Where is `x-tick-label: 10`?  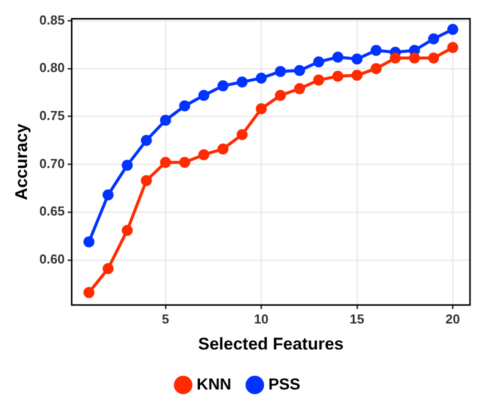 x-tick-label: 10 is located at coordinates (261, 318).